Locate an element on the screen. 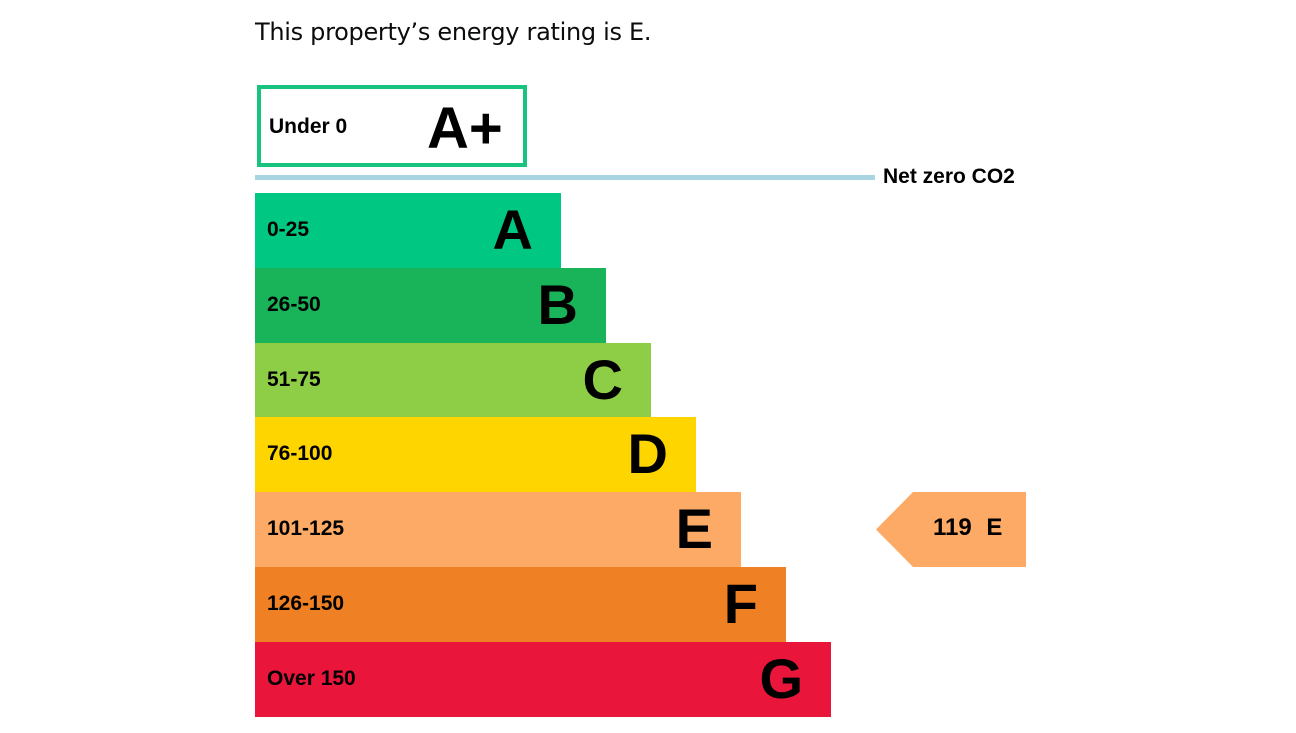  arrow-shape is located at coordinates (951, 529).